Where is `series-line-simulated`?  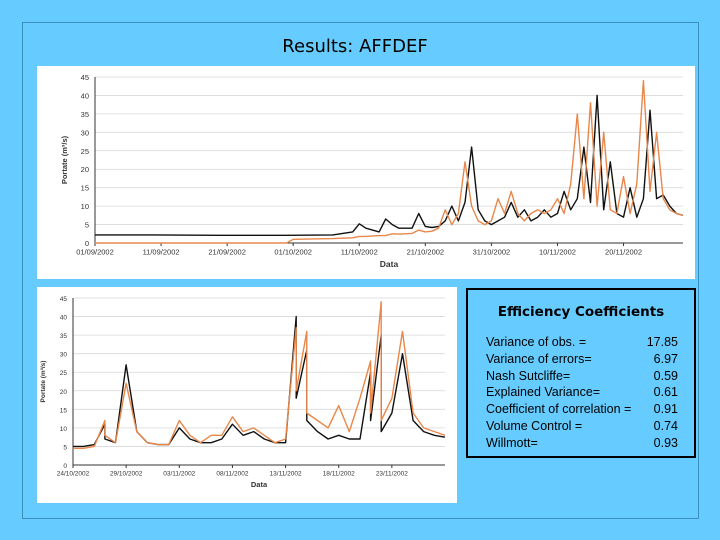 series-line-simulated is located at coordinates (259, 375).